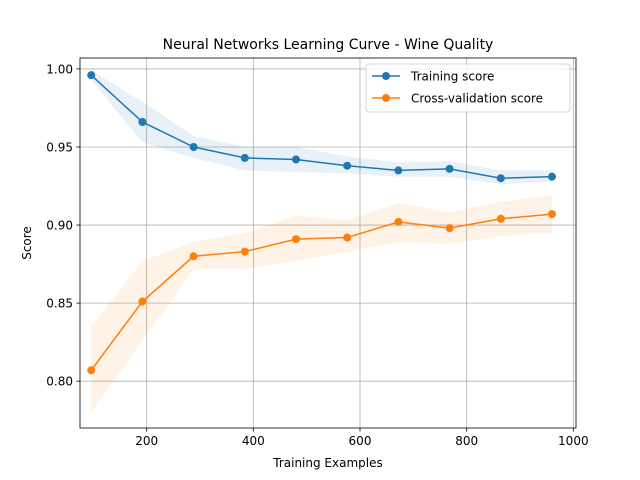 This screenshot has width=640, height=480. I want to click on y-tick-label: 0.80, so click(59, 382).